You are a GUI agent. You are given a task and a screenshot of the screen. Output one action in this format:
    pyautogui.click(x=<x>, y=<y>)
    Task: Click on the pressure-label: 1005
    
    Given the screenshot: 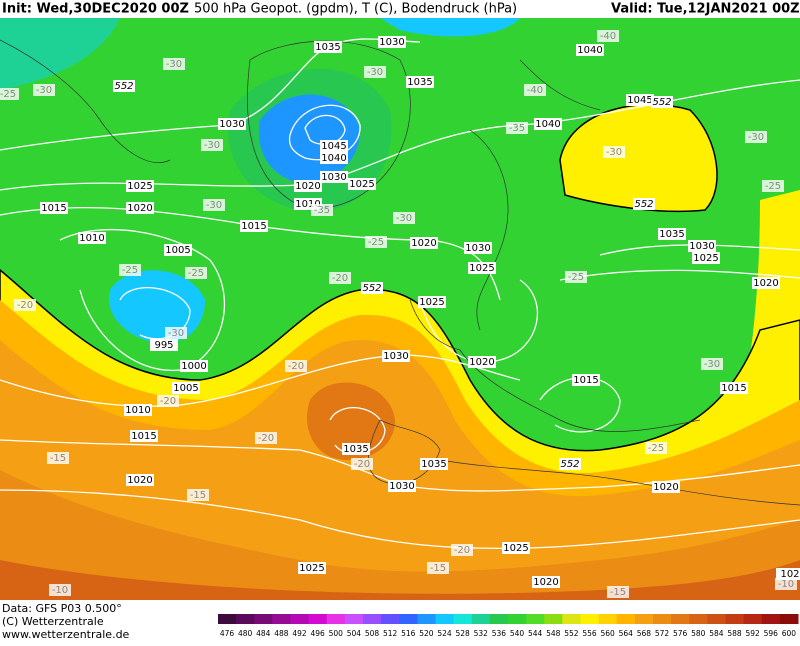 What is the action you would take?
    pyautogui.click(x=185, y=388)
    